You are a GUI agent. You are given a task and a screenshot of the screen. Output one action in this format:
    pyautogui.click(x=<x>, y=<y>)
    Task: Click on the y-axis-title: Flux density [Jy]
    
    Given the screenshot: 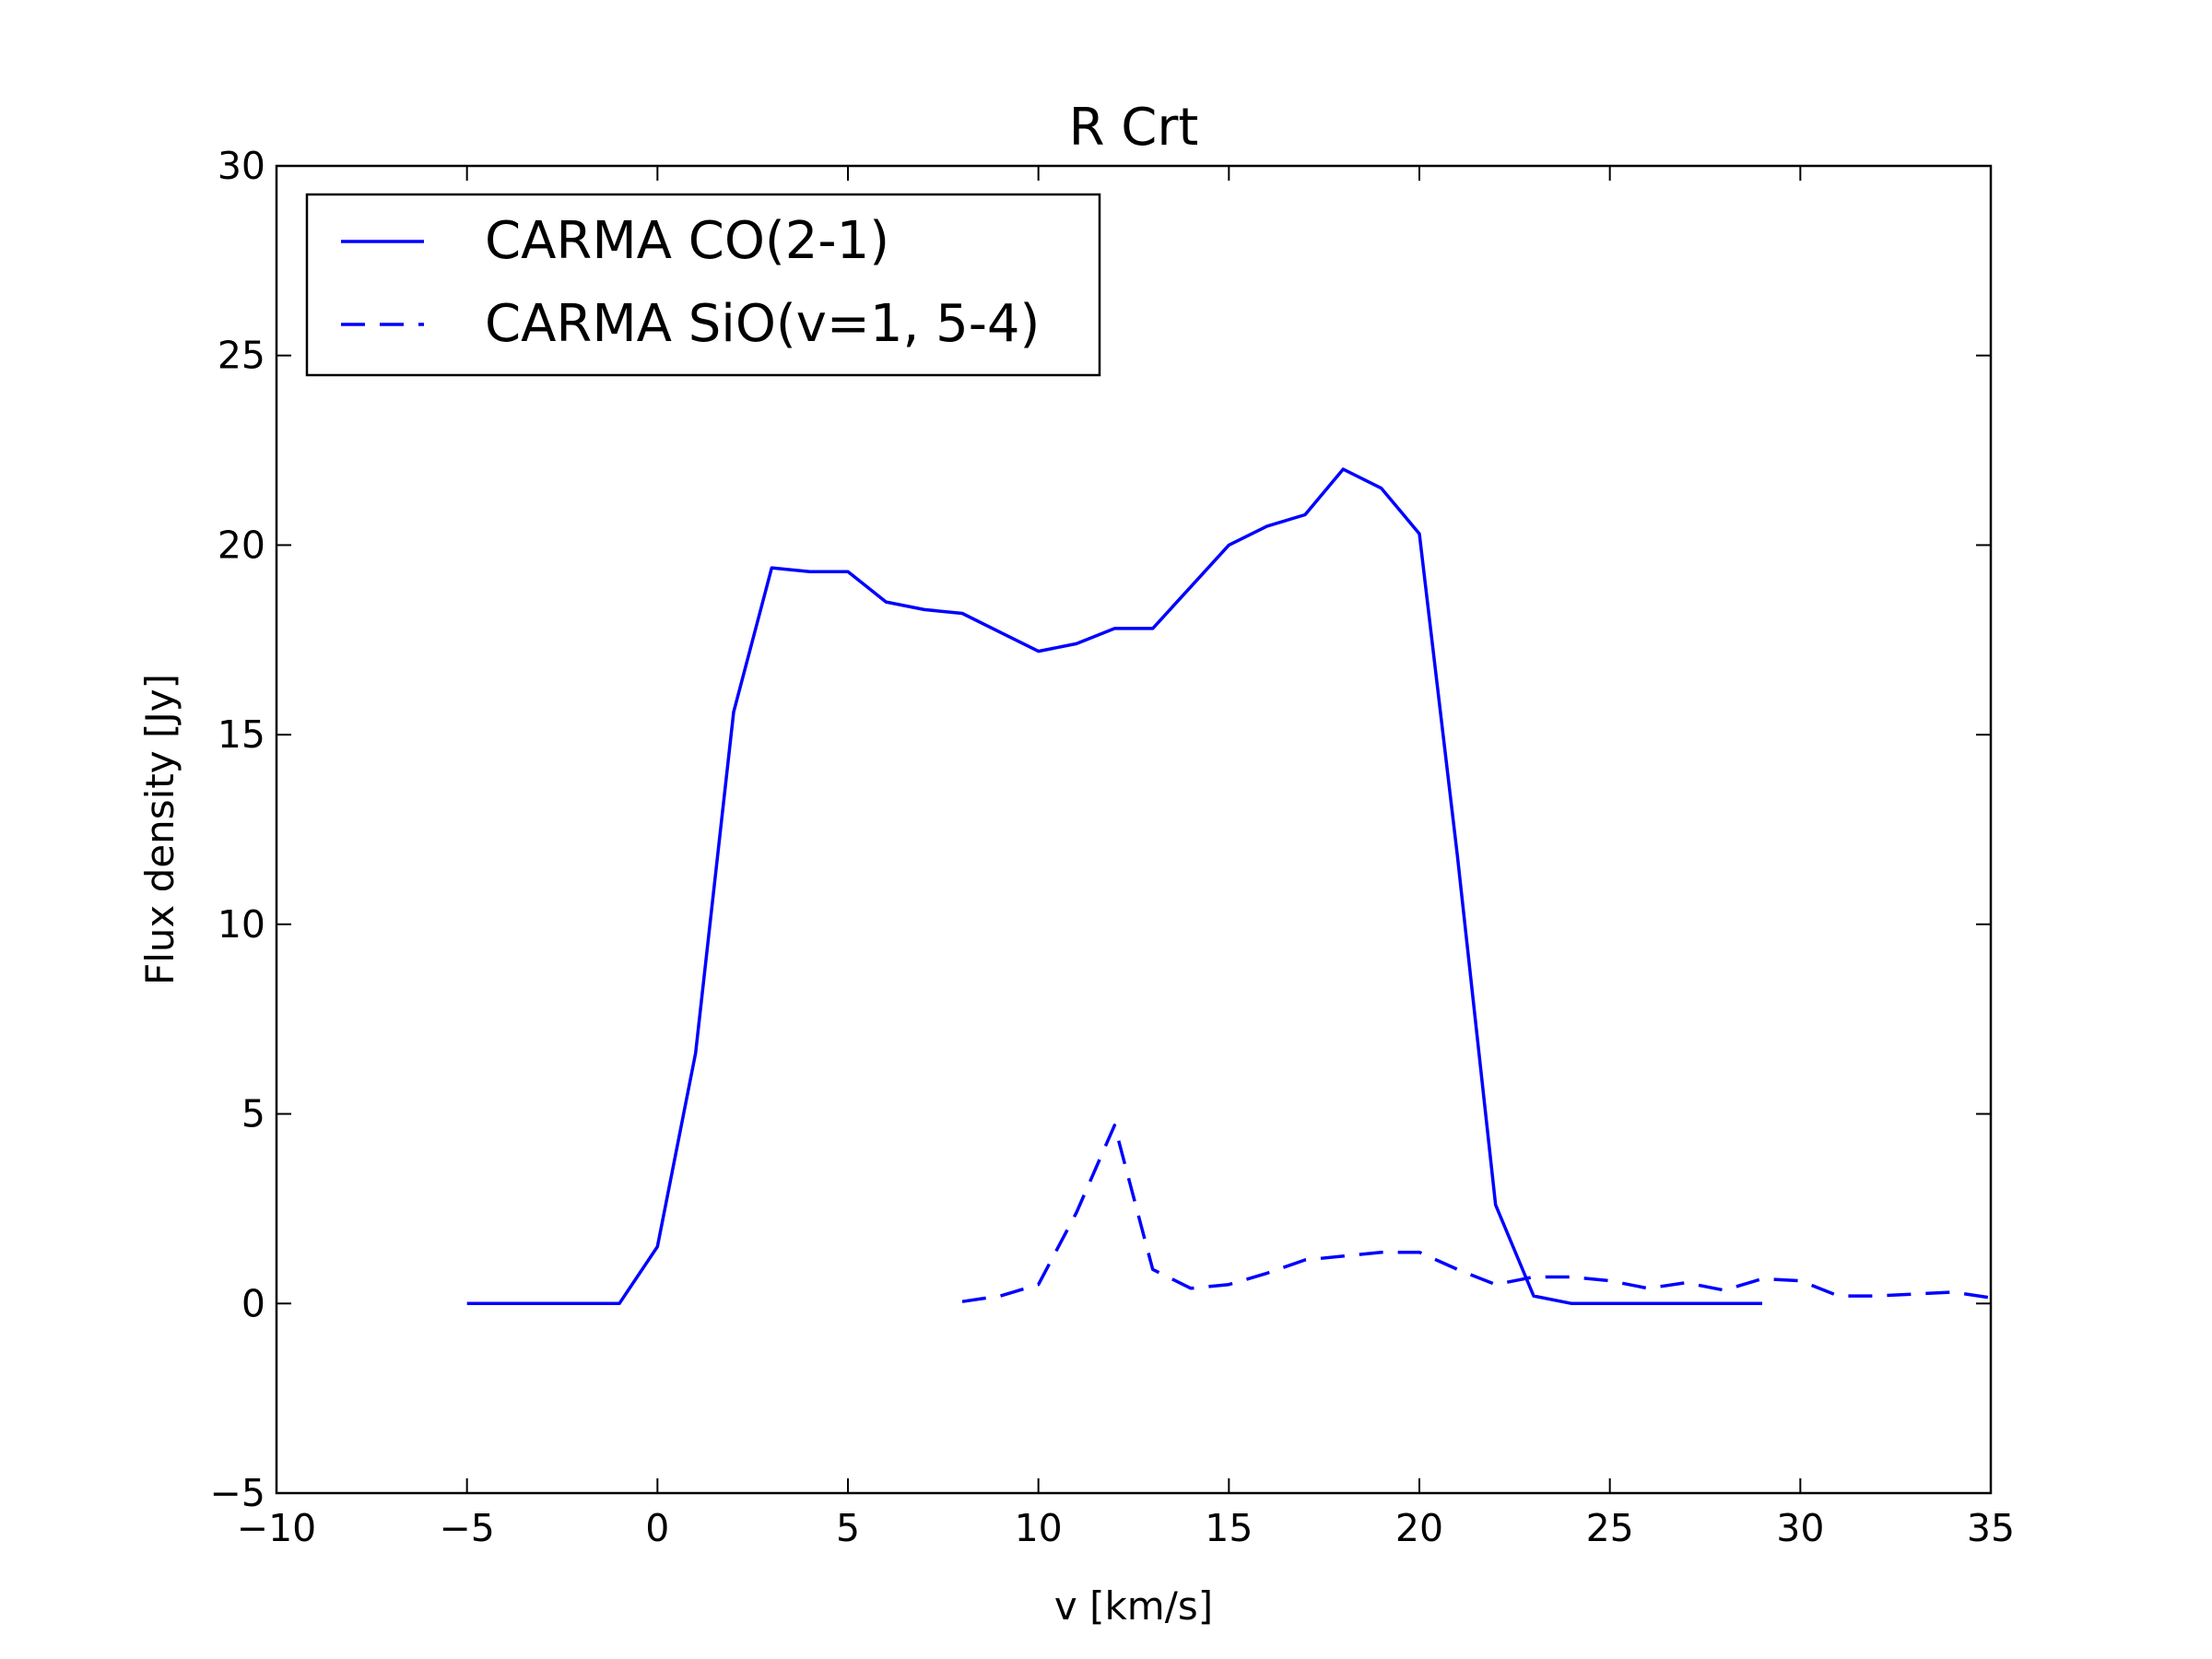 What is the action you would take?
    pyautogui.click(x=159, y=829)
    